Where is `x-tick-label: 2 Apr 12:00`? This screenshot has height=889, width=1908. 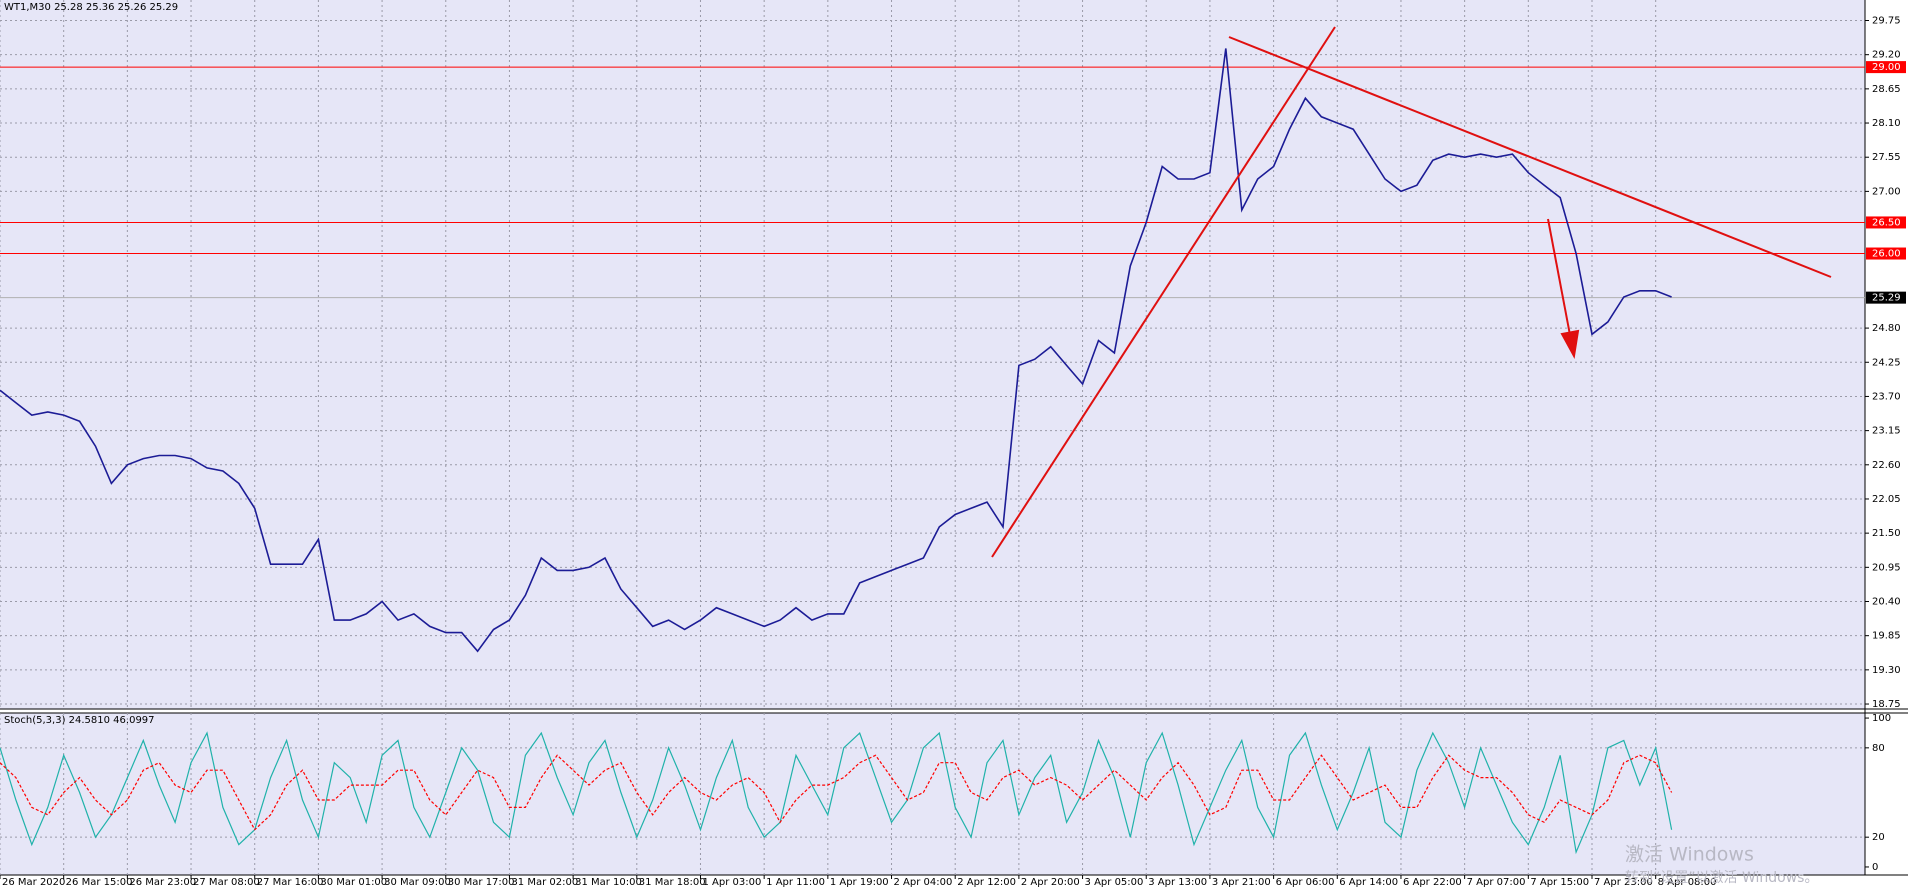
x-tick-label: 2 Apr 12:00 is located at coordinates (986, 882).